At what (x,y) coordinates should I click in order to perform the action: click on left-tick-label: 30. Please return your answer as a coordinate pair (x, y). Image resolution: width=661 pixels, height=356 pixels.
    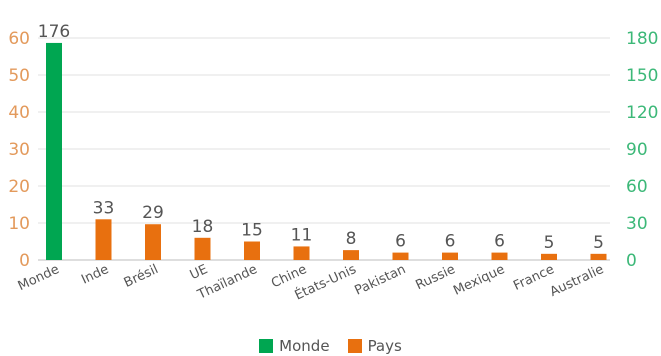
    Looking at the image, I should click on (19, 150).